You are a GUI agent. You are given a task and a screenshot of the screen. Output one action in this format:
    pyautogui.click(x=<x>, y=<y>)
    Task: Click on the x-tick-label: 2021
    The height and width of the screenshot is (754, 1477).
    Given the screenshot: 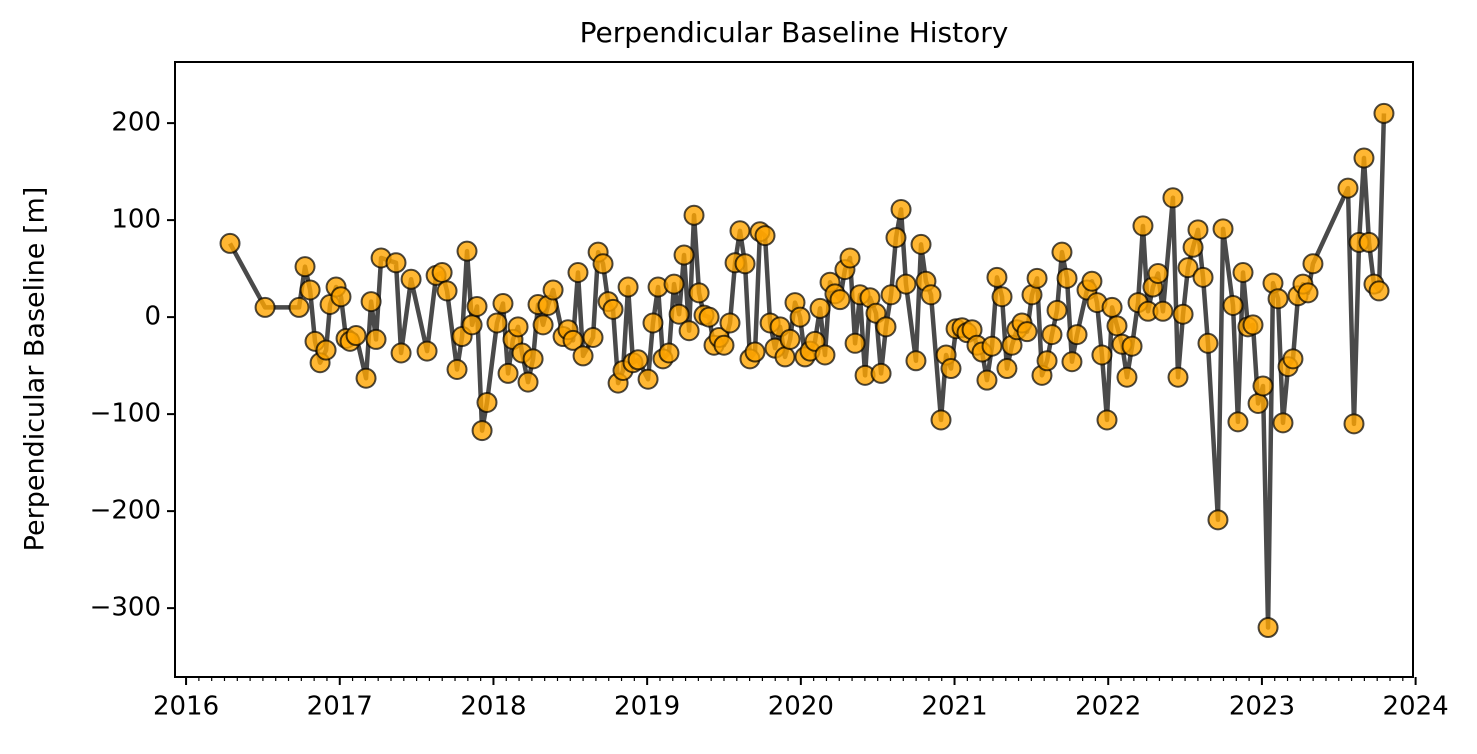 What is the action you would take?
    pyautogui.click(x=954, y=707)
    